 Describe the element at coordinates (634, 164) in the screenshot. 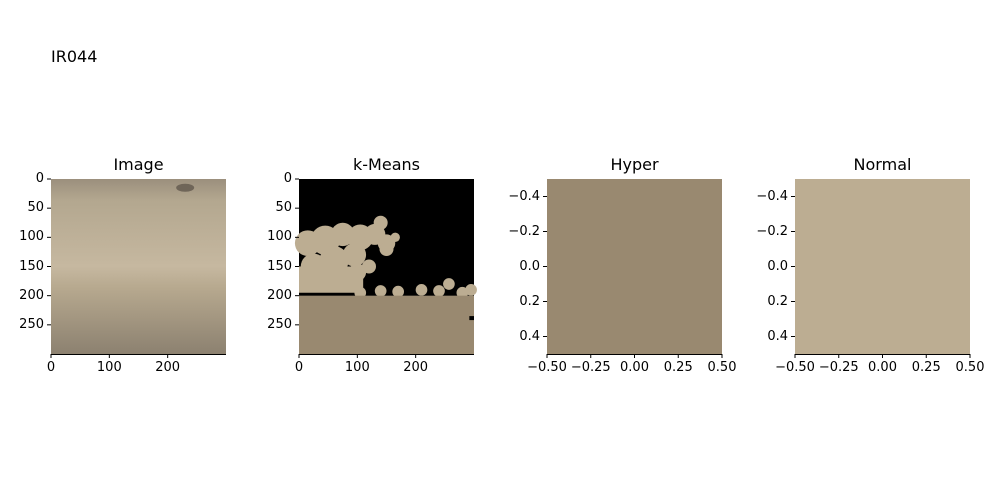

I see `panel-title: Hyper` at that location.